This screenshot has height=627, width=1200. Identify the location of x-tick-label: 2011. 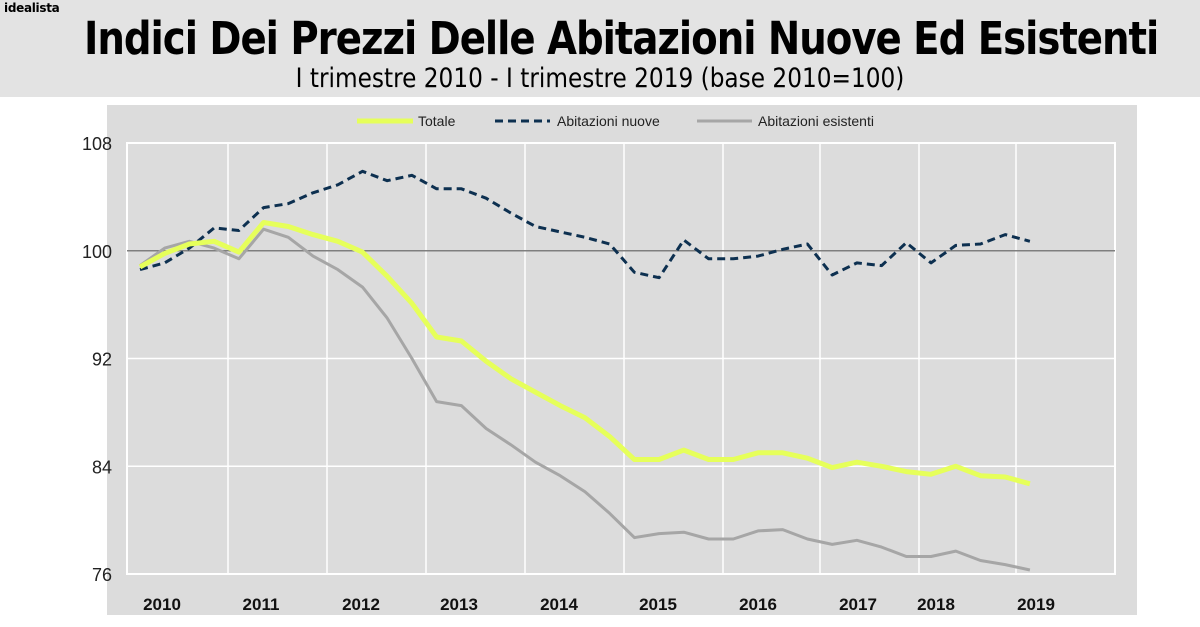
(261, 604).